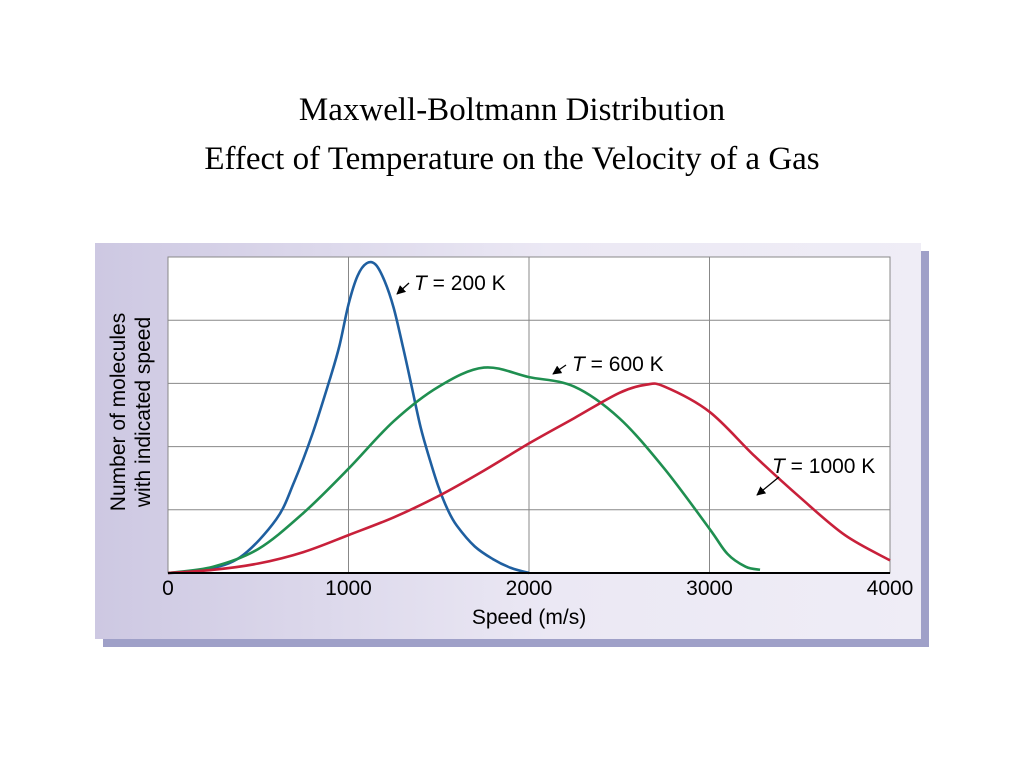 The height and width of the screenshot is (768, 1024). What do you see at coordinates (709, 588) in the screenshot?
I see `x-tick-label: 3000` at bounding box center [709, 588].